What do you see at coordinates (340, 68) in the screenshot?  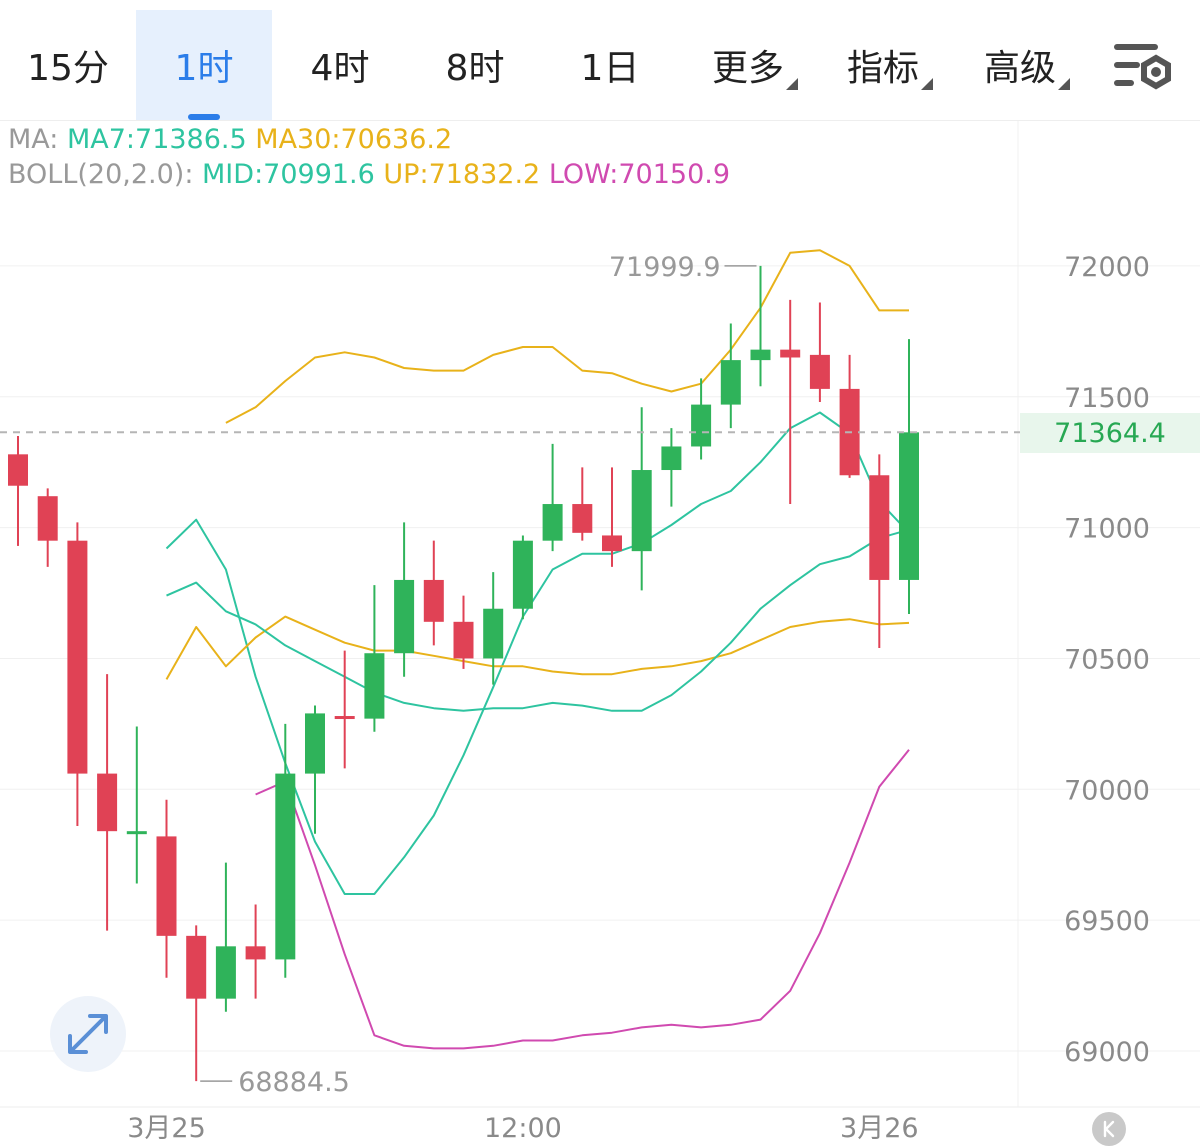 I see `tab-label: 4时` at bounding box center [340, 68].